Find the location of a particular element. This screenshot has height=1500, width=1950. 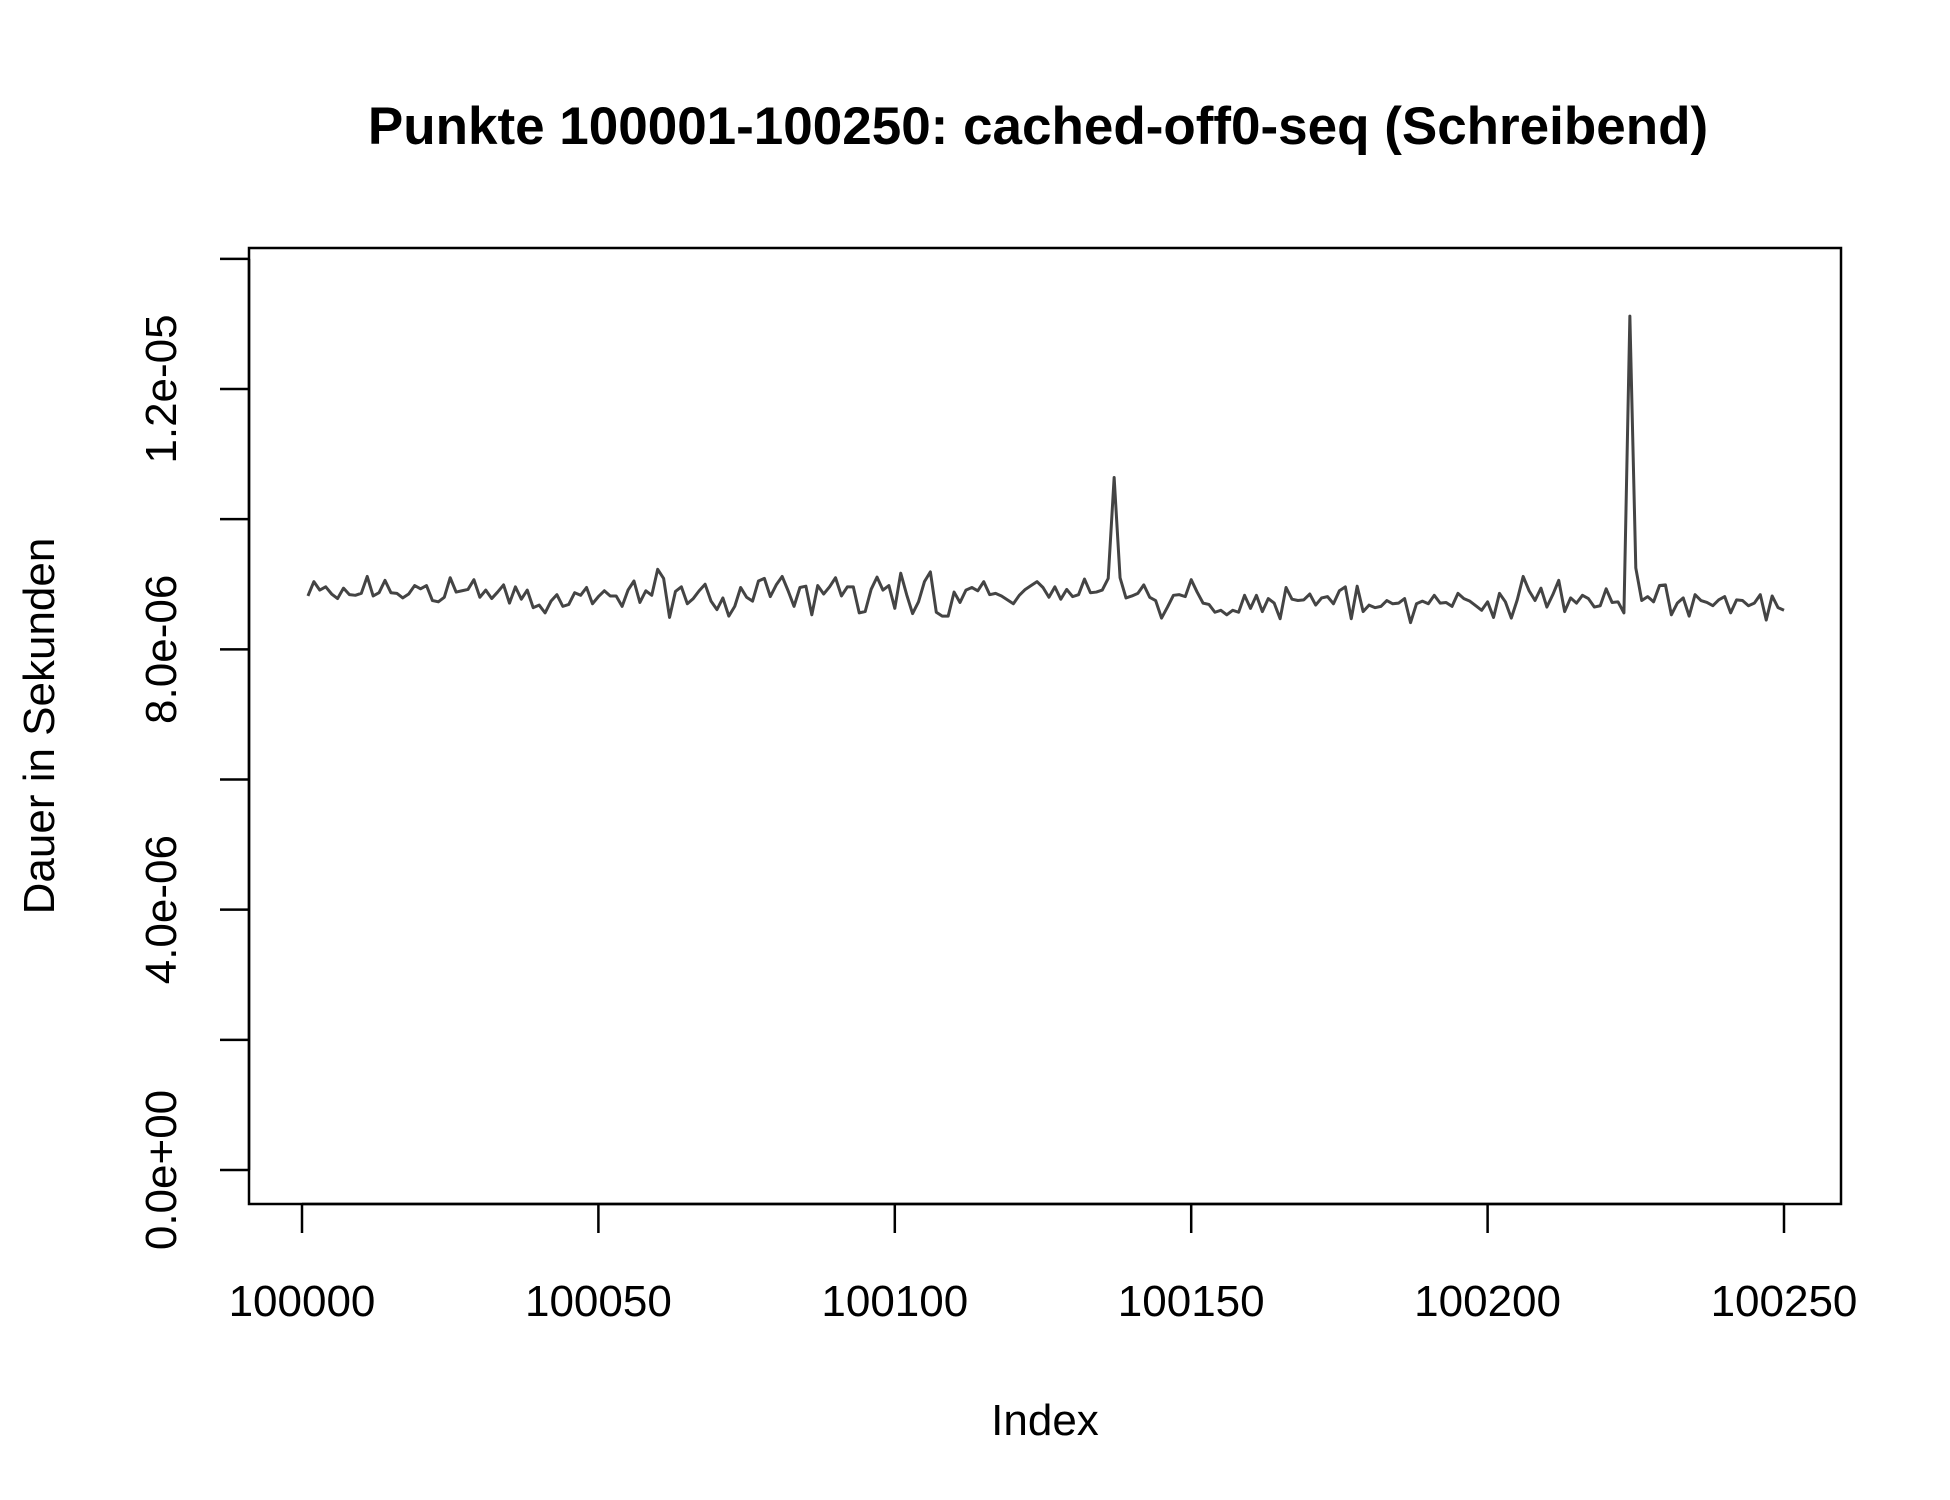

x-tick-label: 100150 is located at coordinates (1191, 1301).